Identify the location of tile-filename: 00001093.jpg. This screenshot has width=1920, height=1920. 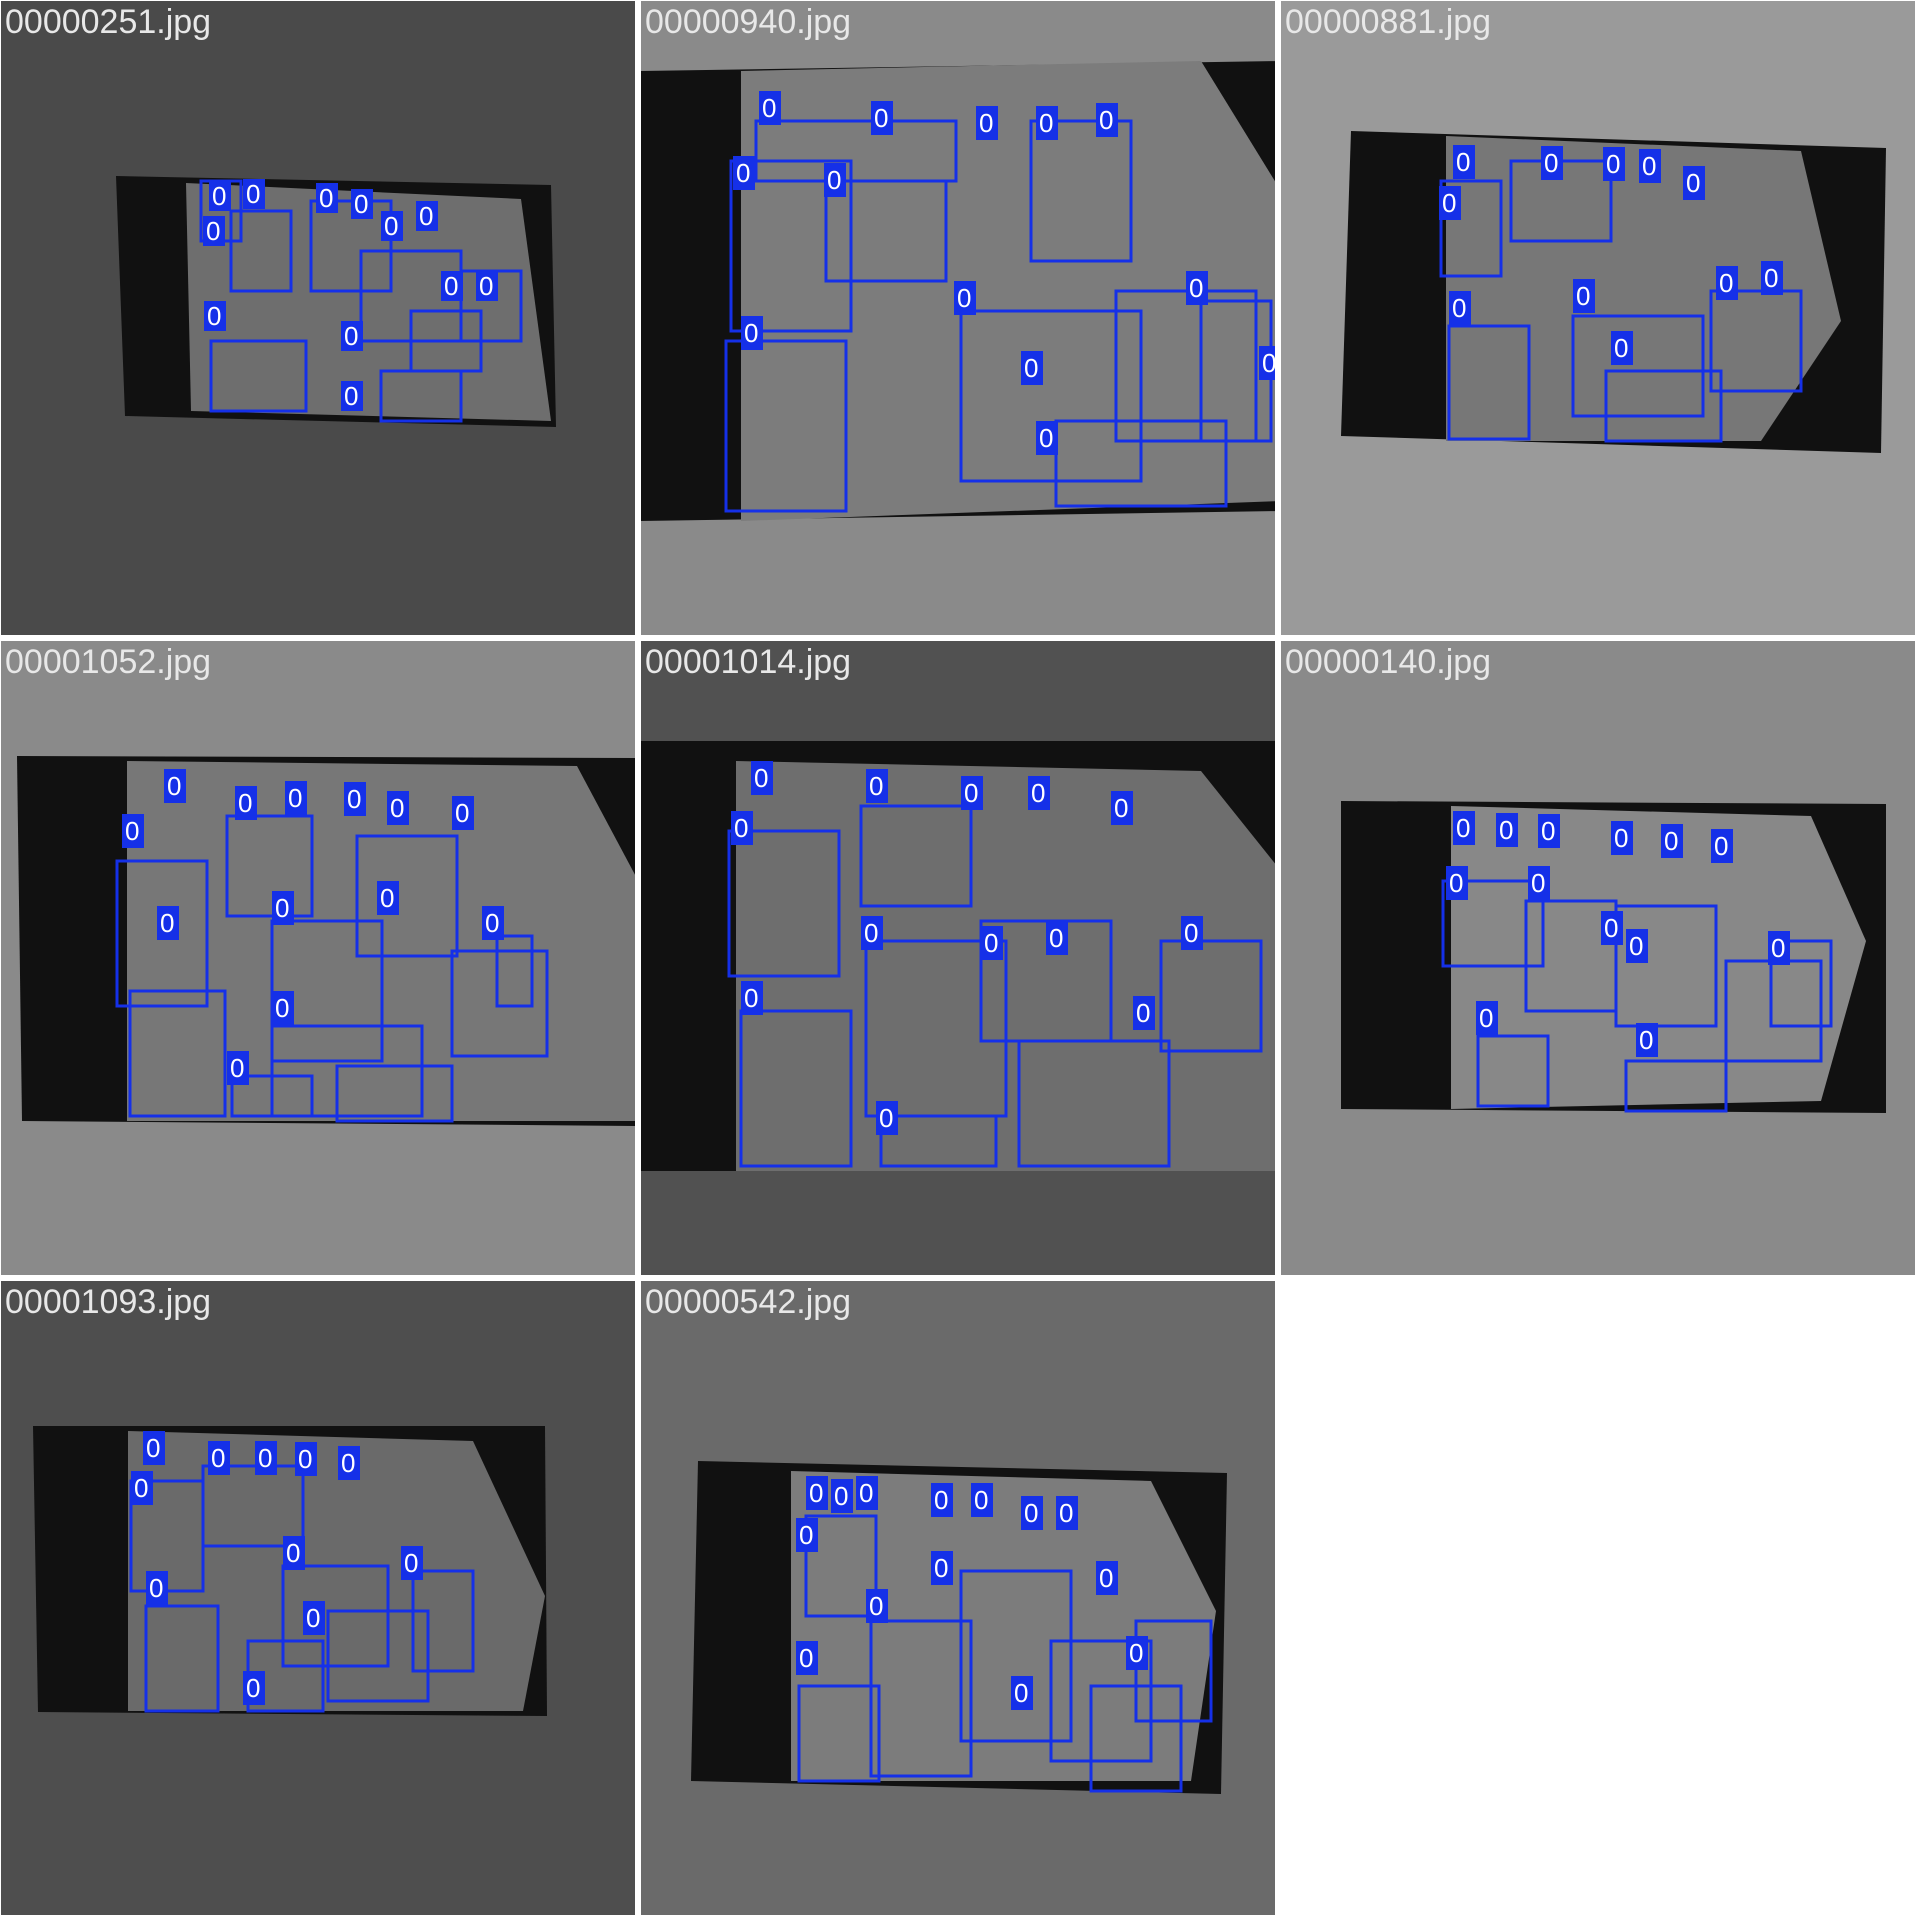
(108, 1302).